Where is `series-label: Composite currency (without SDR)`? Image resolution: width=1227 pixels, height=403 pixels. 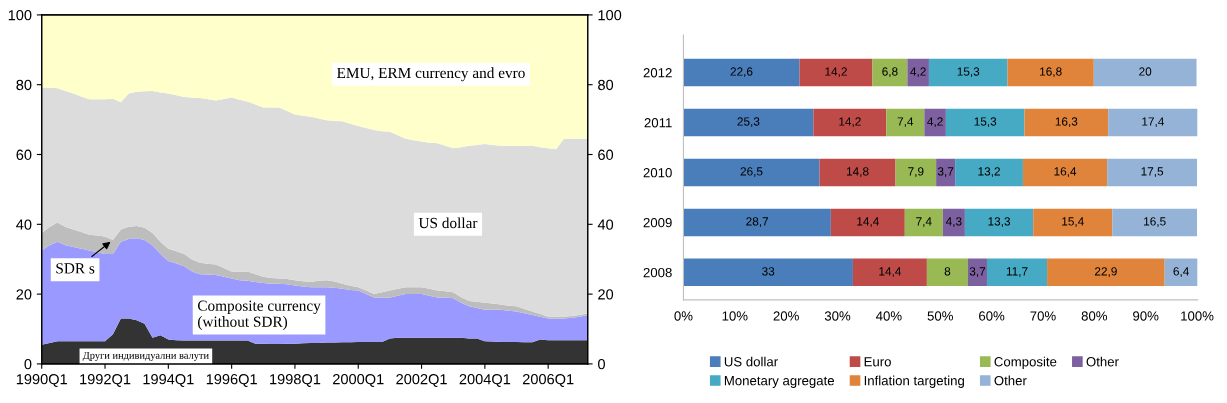
series-label: Composite currency (without SDR) is located at coordinates (259, 315).